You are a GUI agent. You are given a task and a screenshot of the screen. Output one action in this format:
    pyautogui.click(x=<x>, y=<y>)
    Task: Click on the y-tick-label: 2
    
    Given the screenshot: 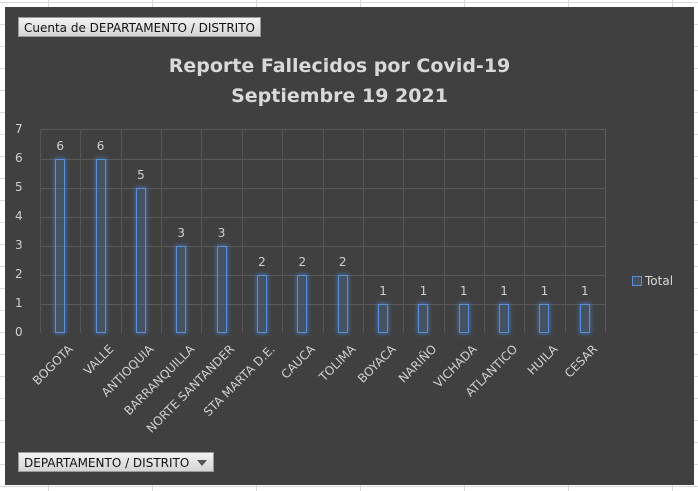 What is the action you would take?
    pyautogui.click(x=19, y=274)
    